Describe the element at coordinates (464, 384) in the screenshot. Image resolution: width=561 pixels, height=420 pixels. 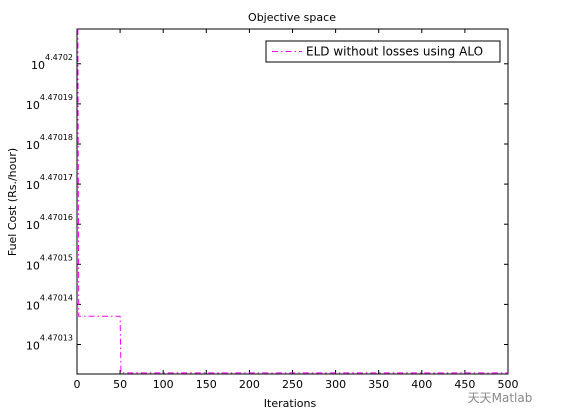
I see `x-tick-label: 450` at that location.